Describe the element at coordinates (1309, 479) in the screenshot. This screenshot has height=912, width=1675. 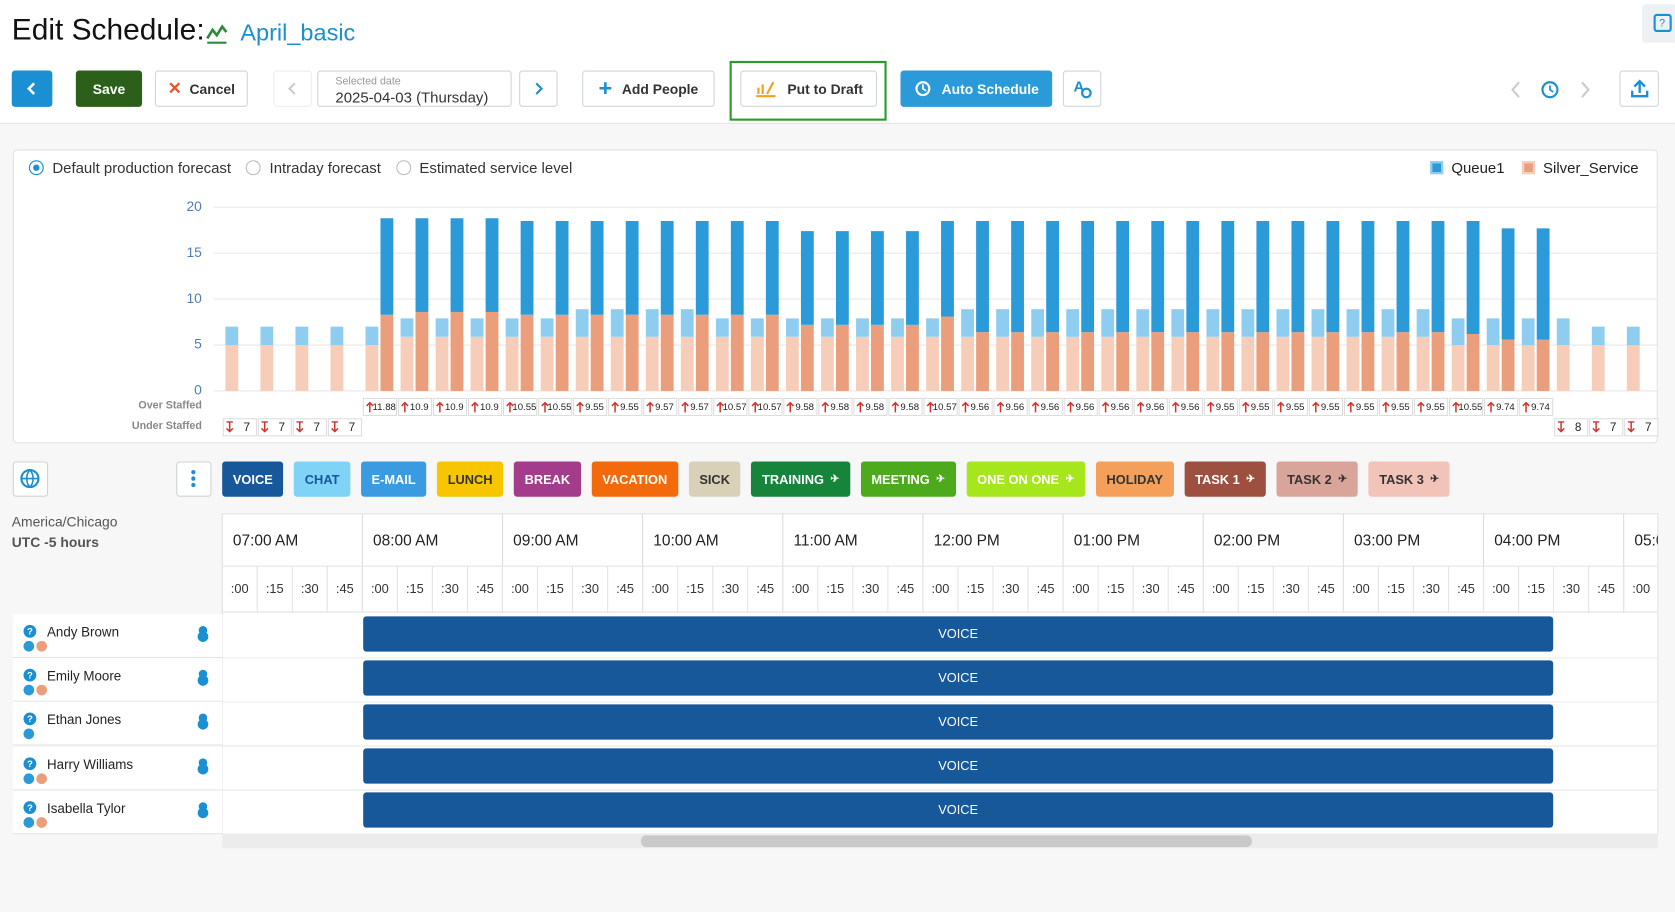
I see `activity-label: TASK 2` at that location.